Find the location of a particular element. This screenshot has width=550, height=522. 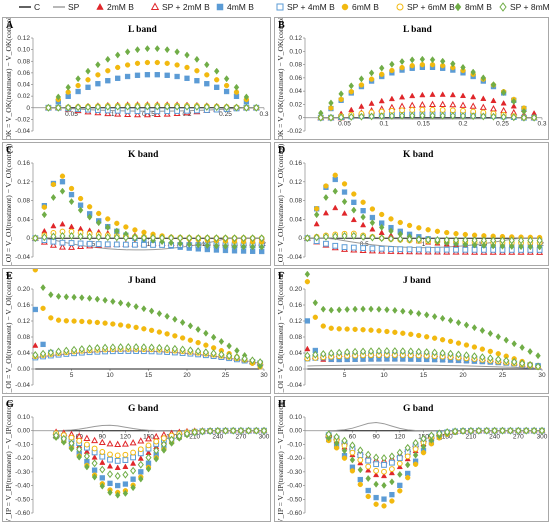

y-tick-label: -0.40 is located at coordinates (22, 486).